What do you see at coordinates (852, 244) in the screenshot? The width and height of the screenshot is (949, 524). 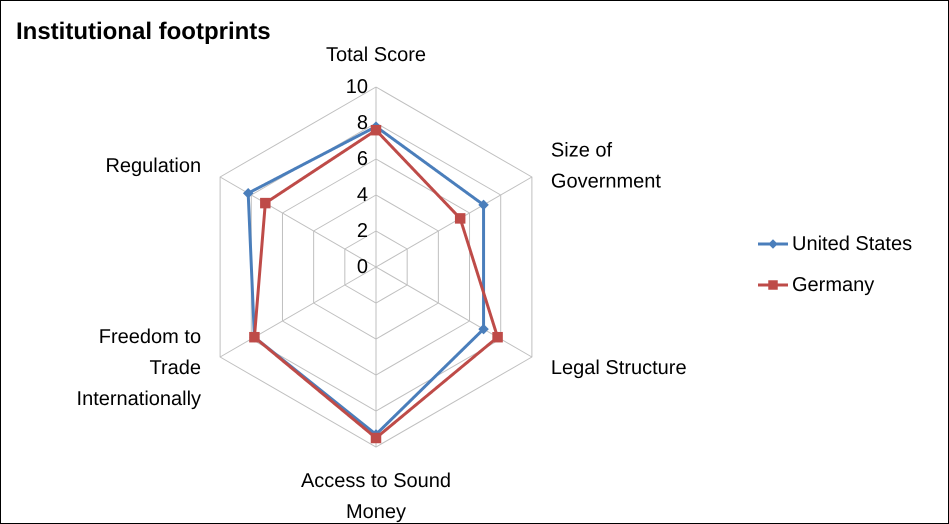 I see `legend-label: United States` at bounding box center [852, 244].